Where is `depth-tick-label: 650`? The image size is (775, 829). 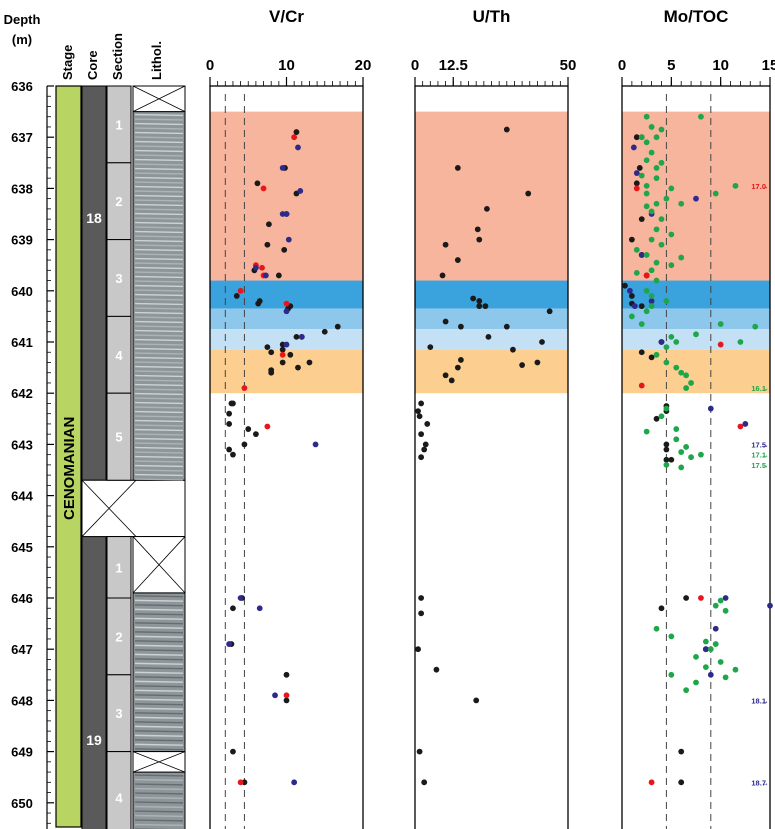
depth-tick-label: 650 is located at coordinates (22, 803).